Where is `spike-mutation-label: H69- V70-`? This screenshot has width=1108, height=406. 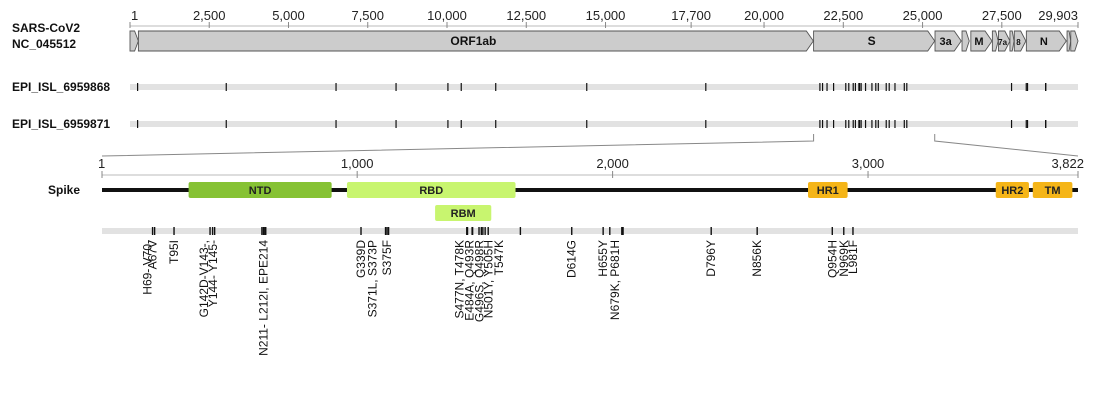 spike-mutation-label: H69- V70- is located at coordinates (148, 267).